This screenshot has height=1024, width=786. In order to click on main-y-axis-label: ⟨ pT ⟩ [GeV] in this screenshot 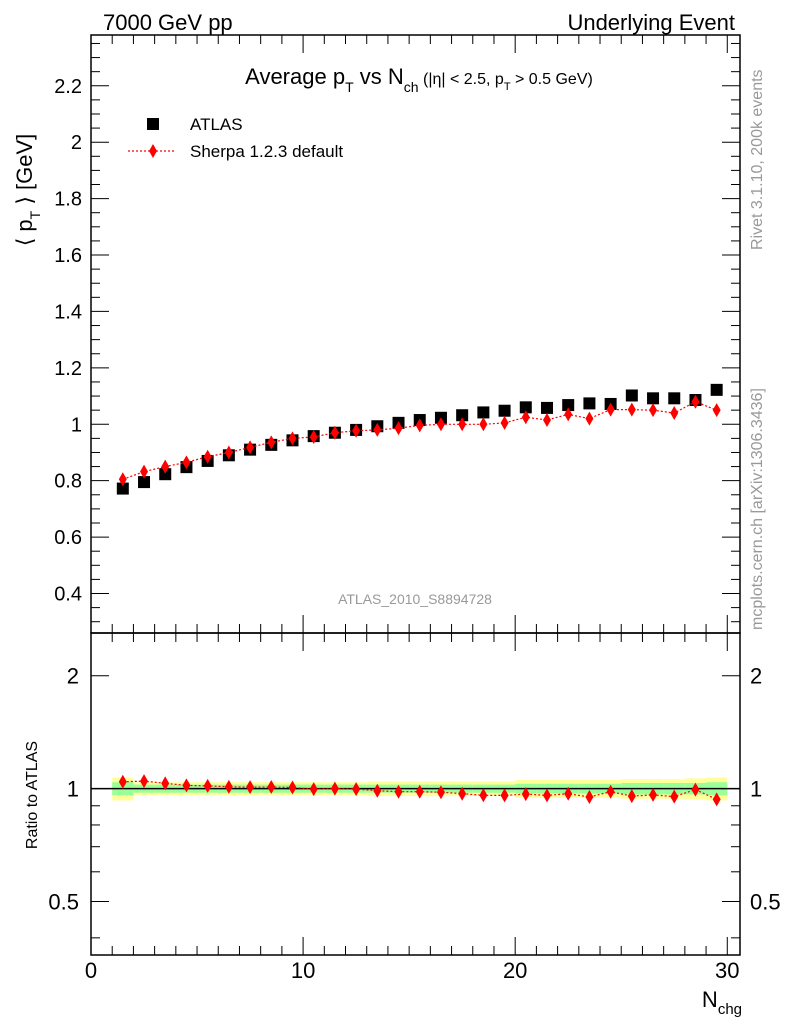, I will do `click(27, 190)`.